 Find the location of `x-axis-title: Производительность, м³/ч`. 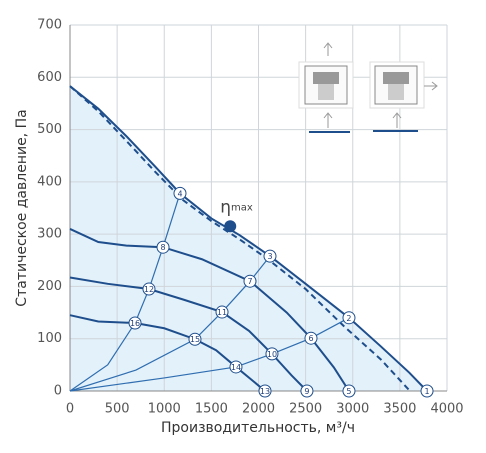

x-axis-title: Производительность, м³/ч is located at coordinates (258, 428).